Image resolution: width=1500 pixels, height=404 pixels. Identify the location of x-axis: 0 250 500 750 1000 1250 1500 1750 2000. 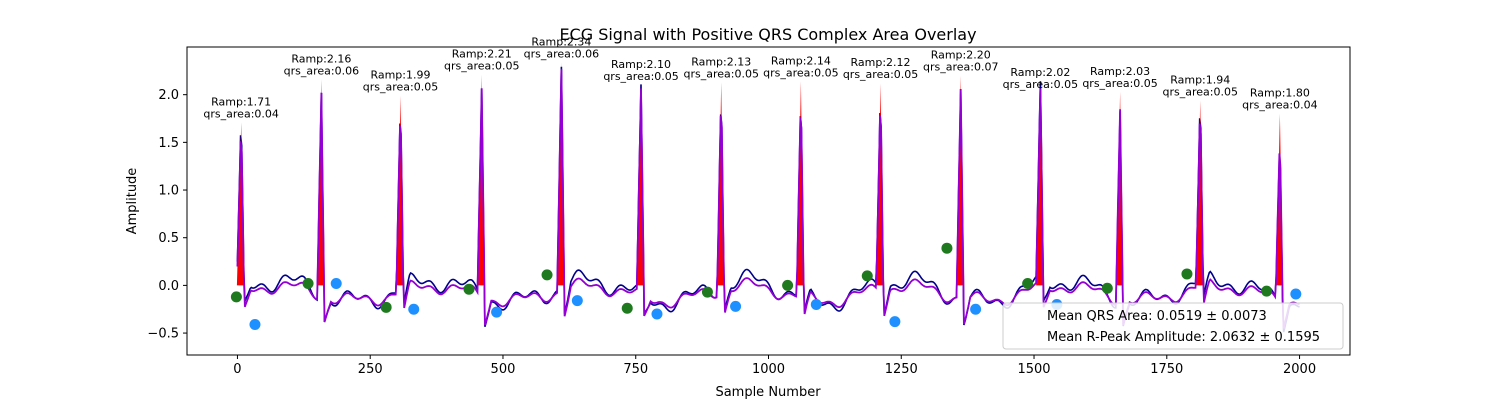
(774, 366).